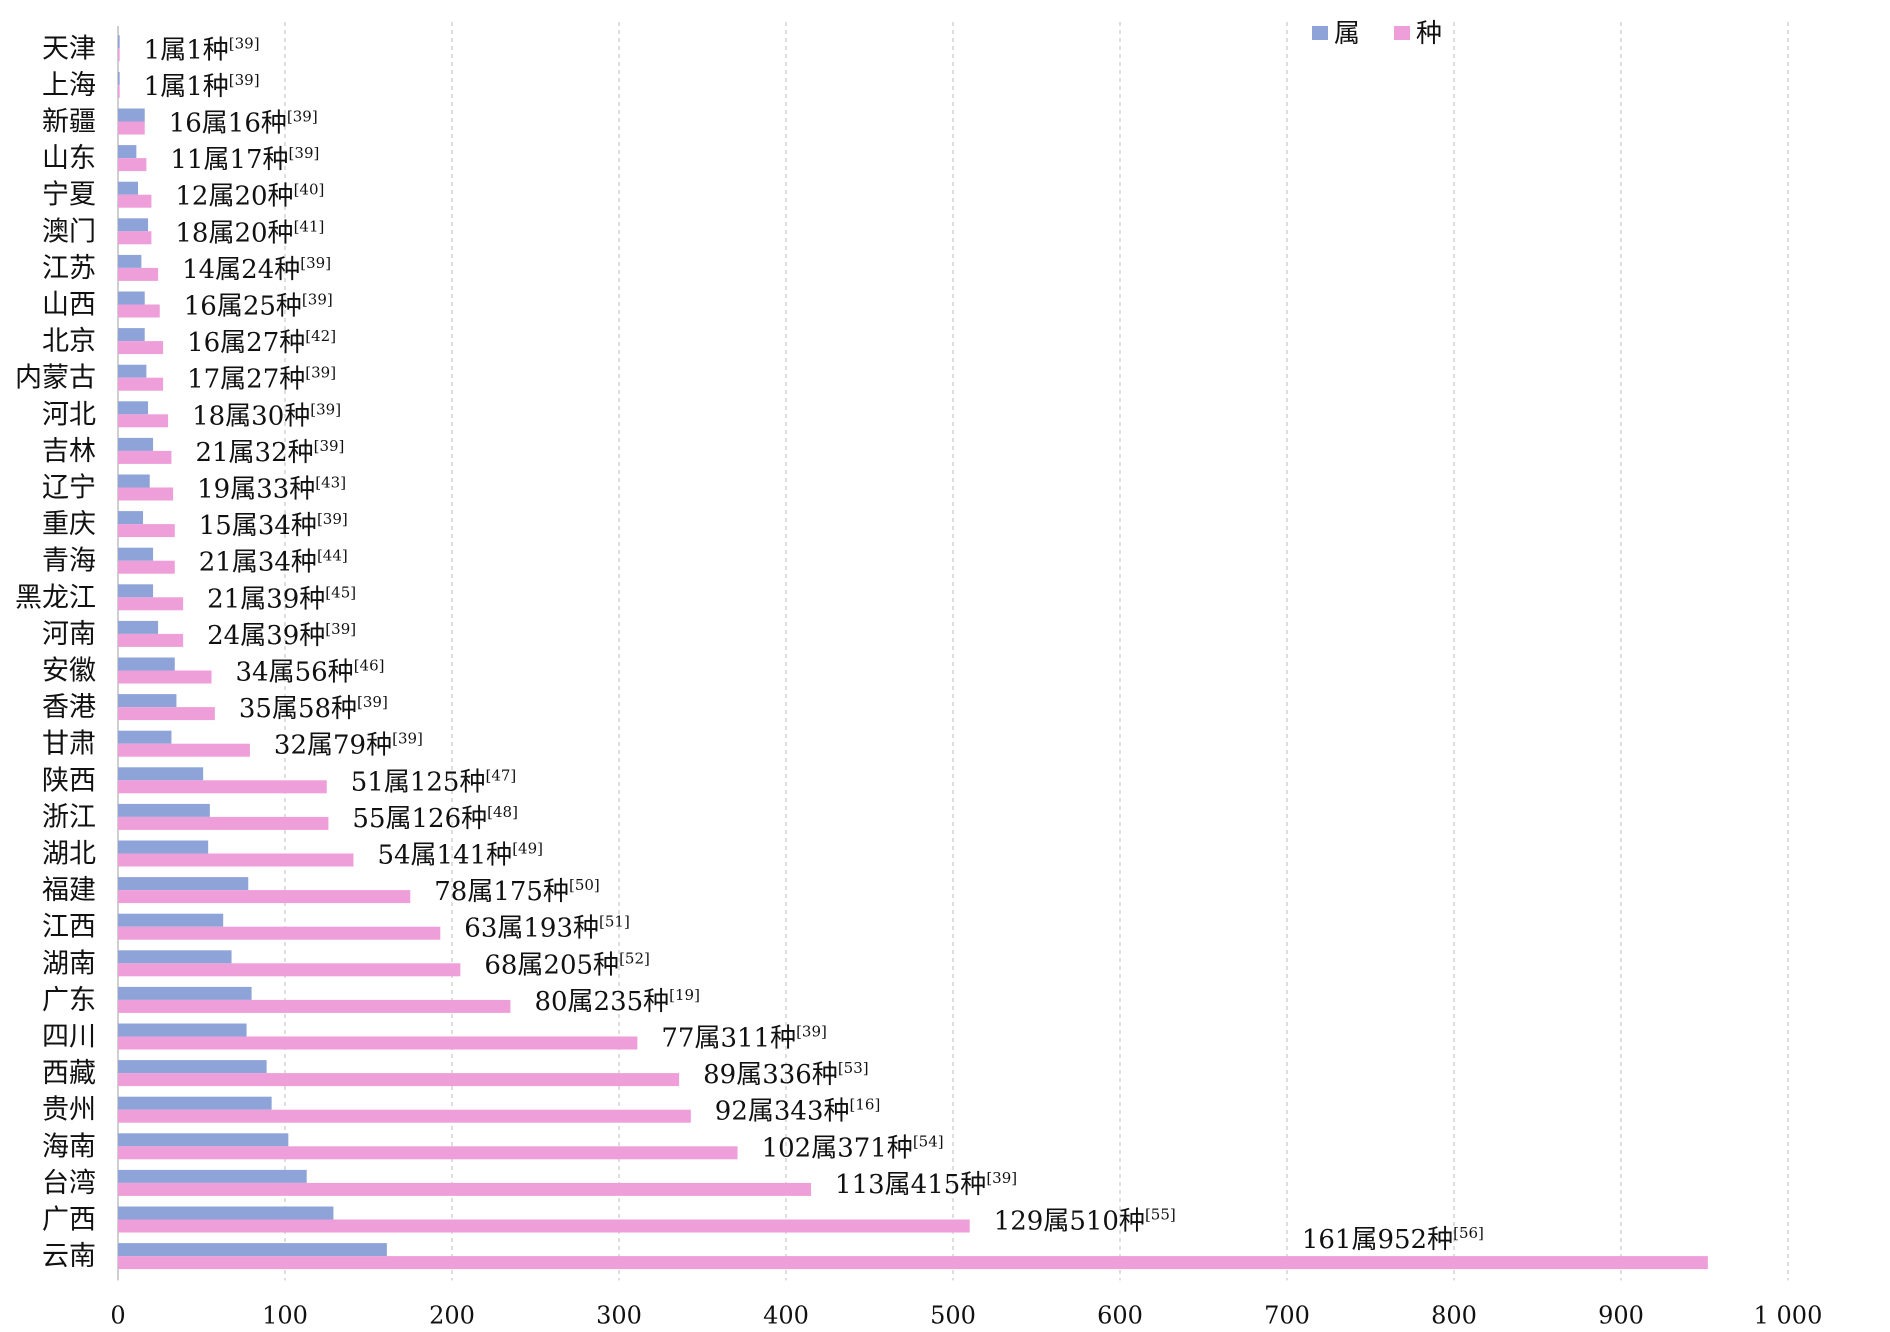 The image size is (1890, 1332). What do you see at coordinates (340, 592) in the screenshot?
I see `data-label-ref: [45]` at bounding box center [340, 592].